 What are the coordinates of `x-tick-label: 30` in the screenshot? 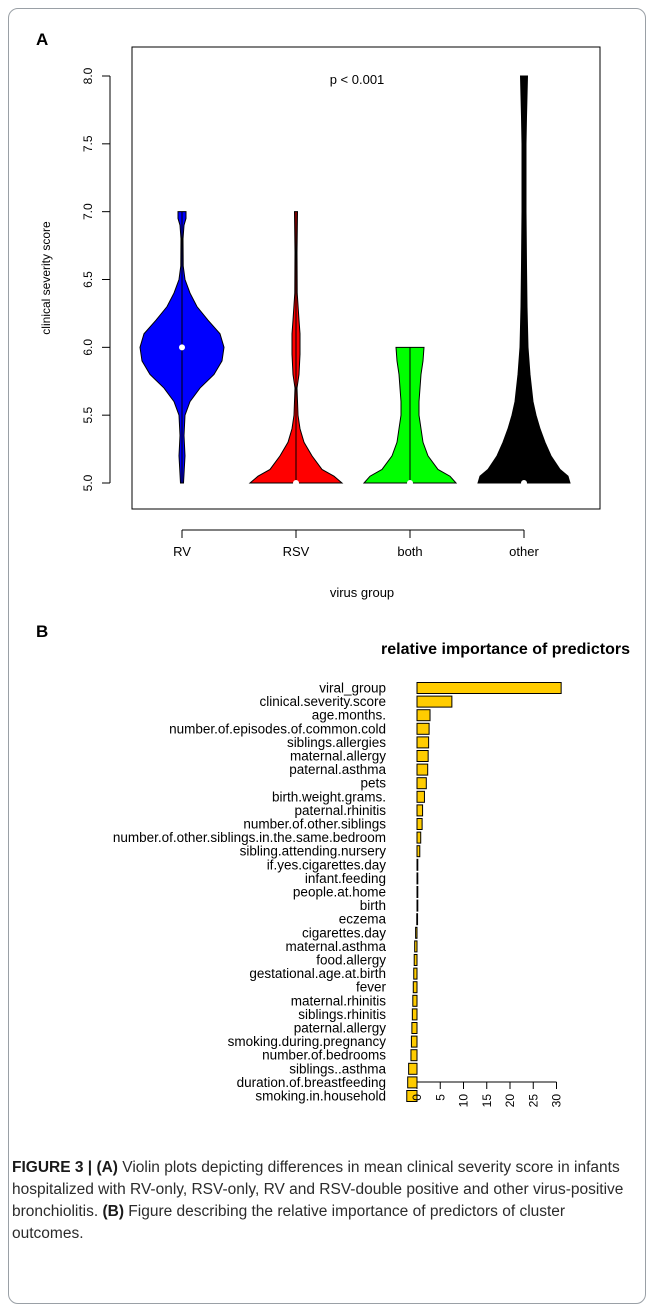 It's located at (557, 1101).